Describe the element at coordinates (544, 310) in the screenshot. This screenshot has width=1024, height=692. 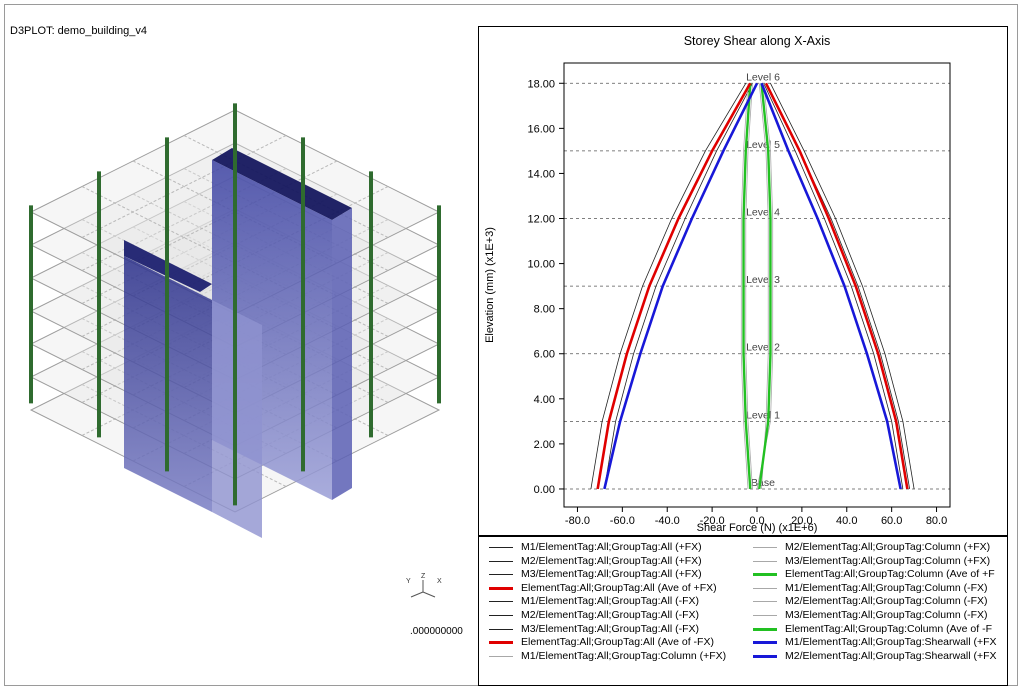
I see `y-tick-label: 8.00` at that location.